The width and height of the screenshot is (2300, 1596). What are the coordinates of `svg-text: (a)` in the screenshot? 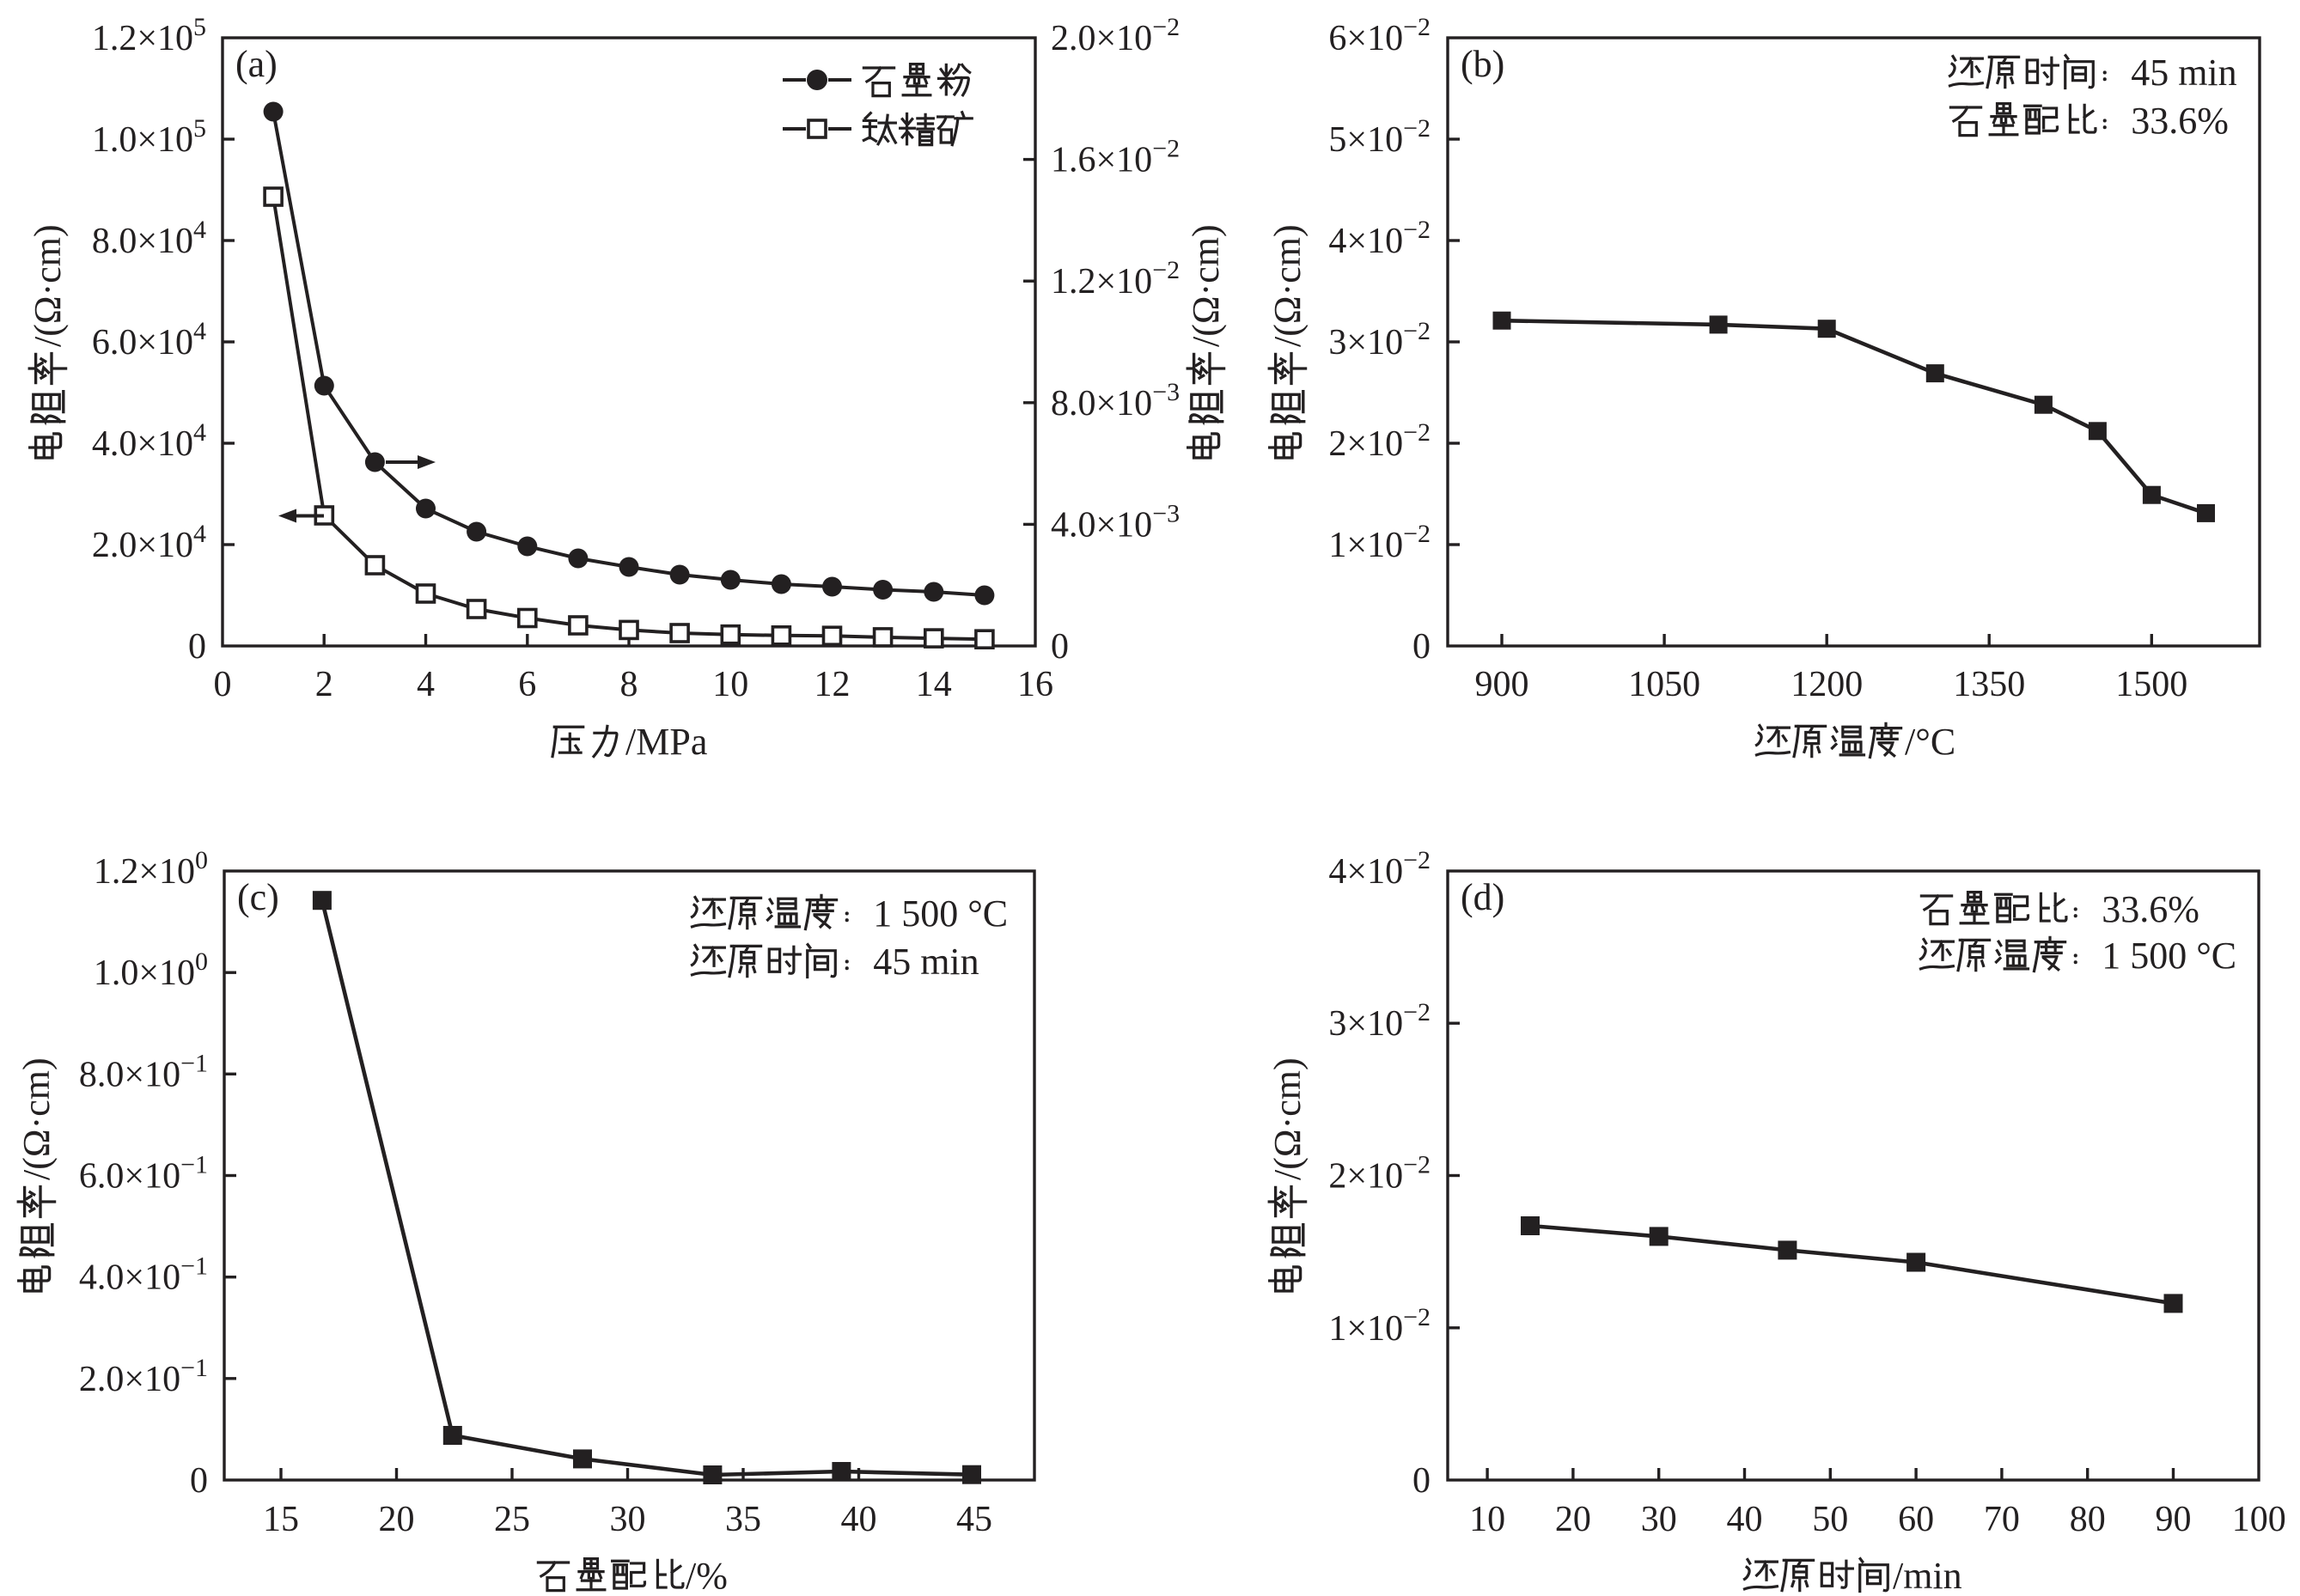 It's located at (256, 64).